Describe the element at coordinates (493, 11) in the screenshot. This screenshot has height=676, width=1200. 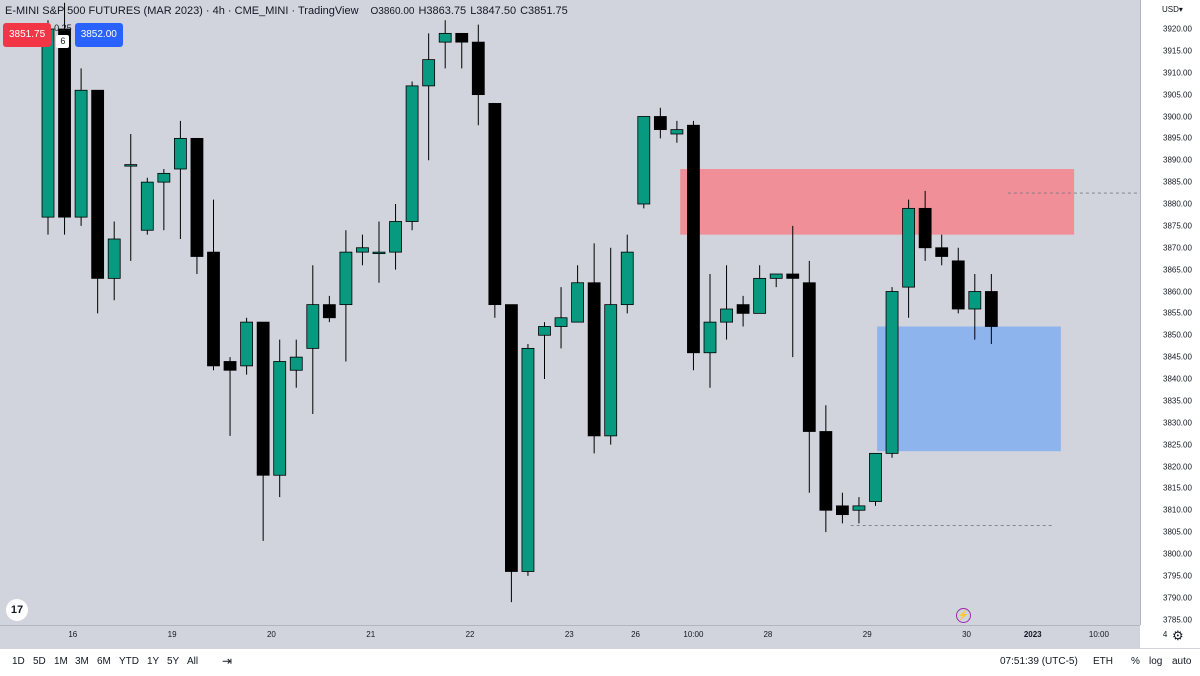
I see `ohlc-low: L3847.50` at that location.